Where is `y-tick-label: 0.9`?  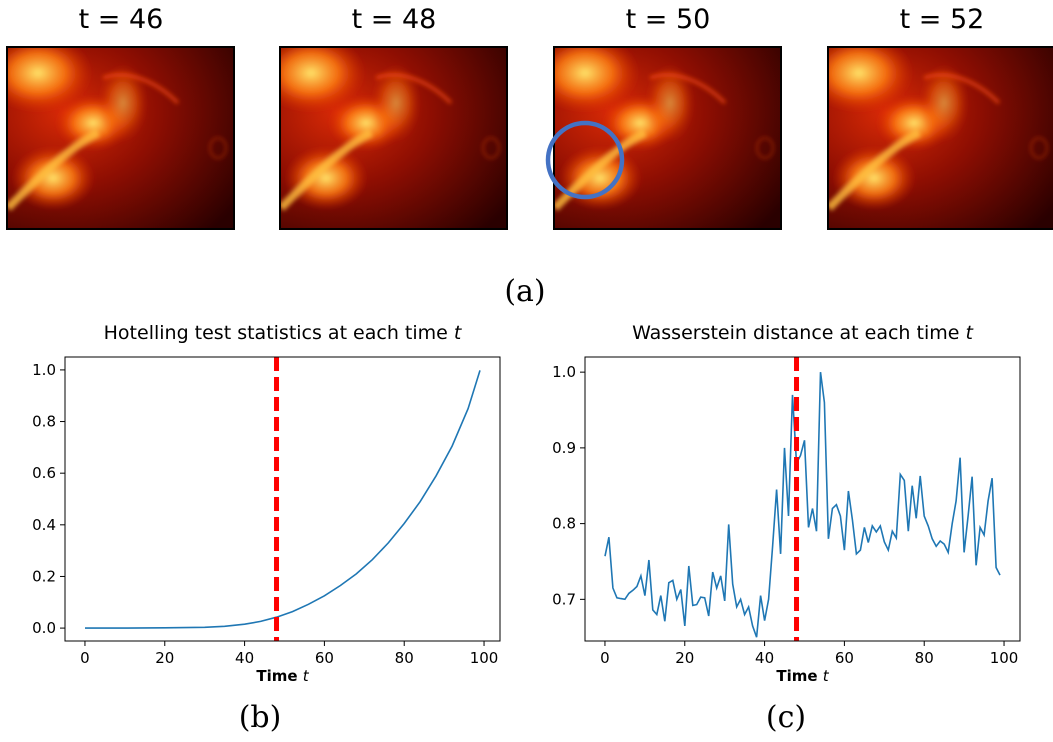 y-tick-label: 0.9 is located at coordinates (564, 448).